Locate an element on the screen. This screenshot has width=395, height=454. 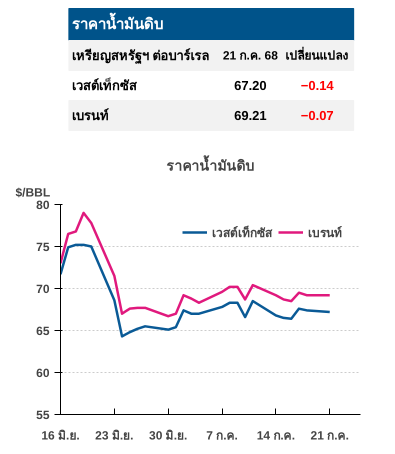
text: 69.21 is located at coordinates (250, 115).